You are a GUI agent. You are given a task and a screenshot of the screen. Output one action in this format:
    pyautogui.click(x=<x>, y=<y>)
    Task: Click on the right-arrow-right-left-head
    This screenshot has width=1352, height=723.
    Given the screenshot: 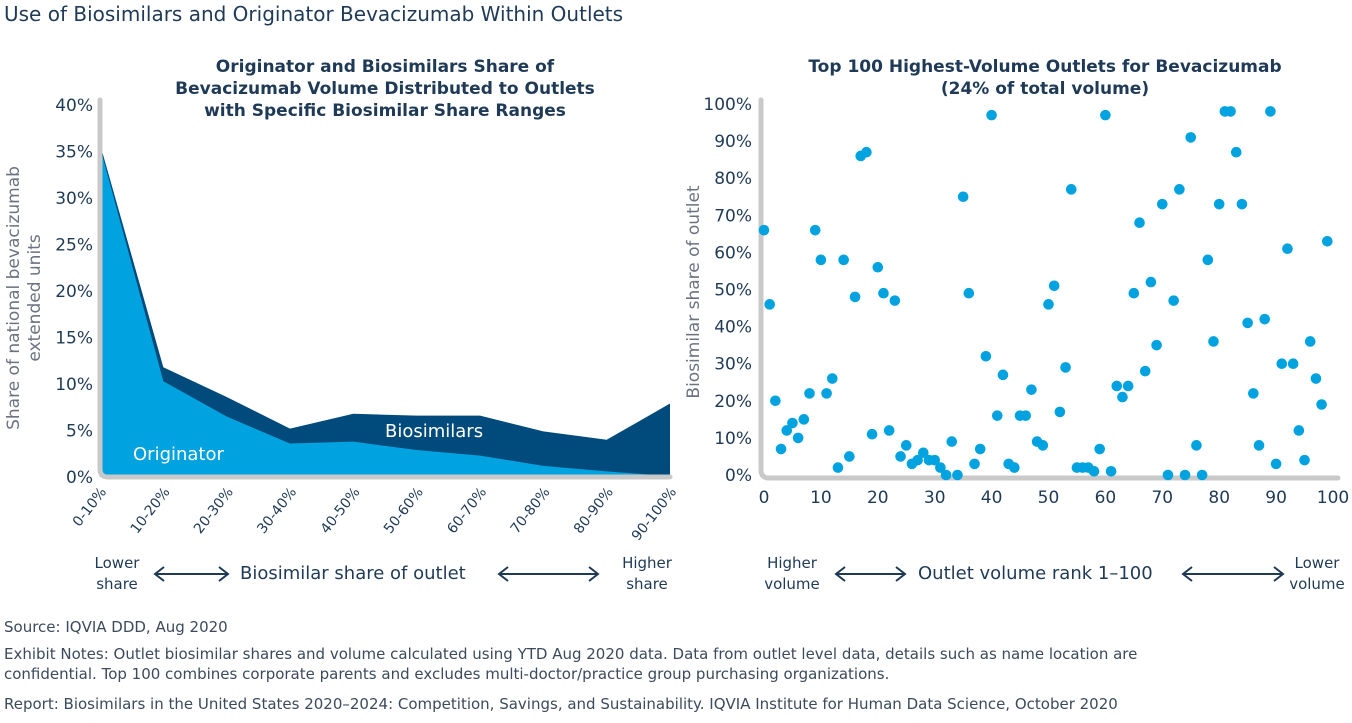 What is the action you would take?
    pyautogui.click(x=1187, y=574)
    